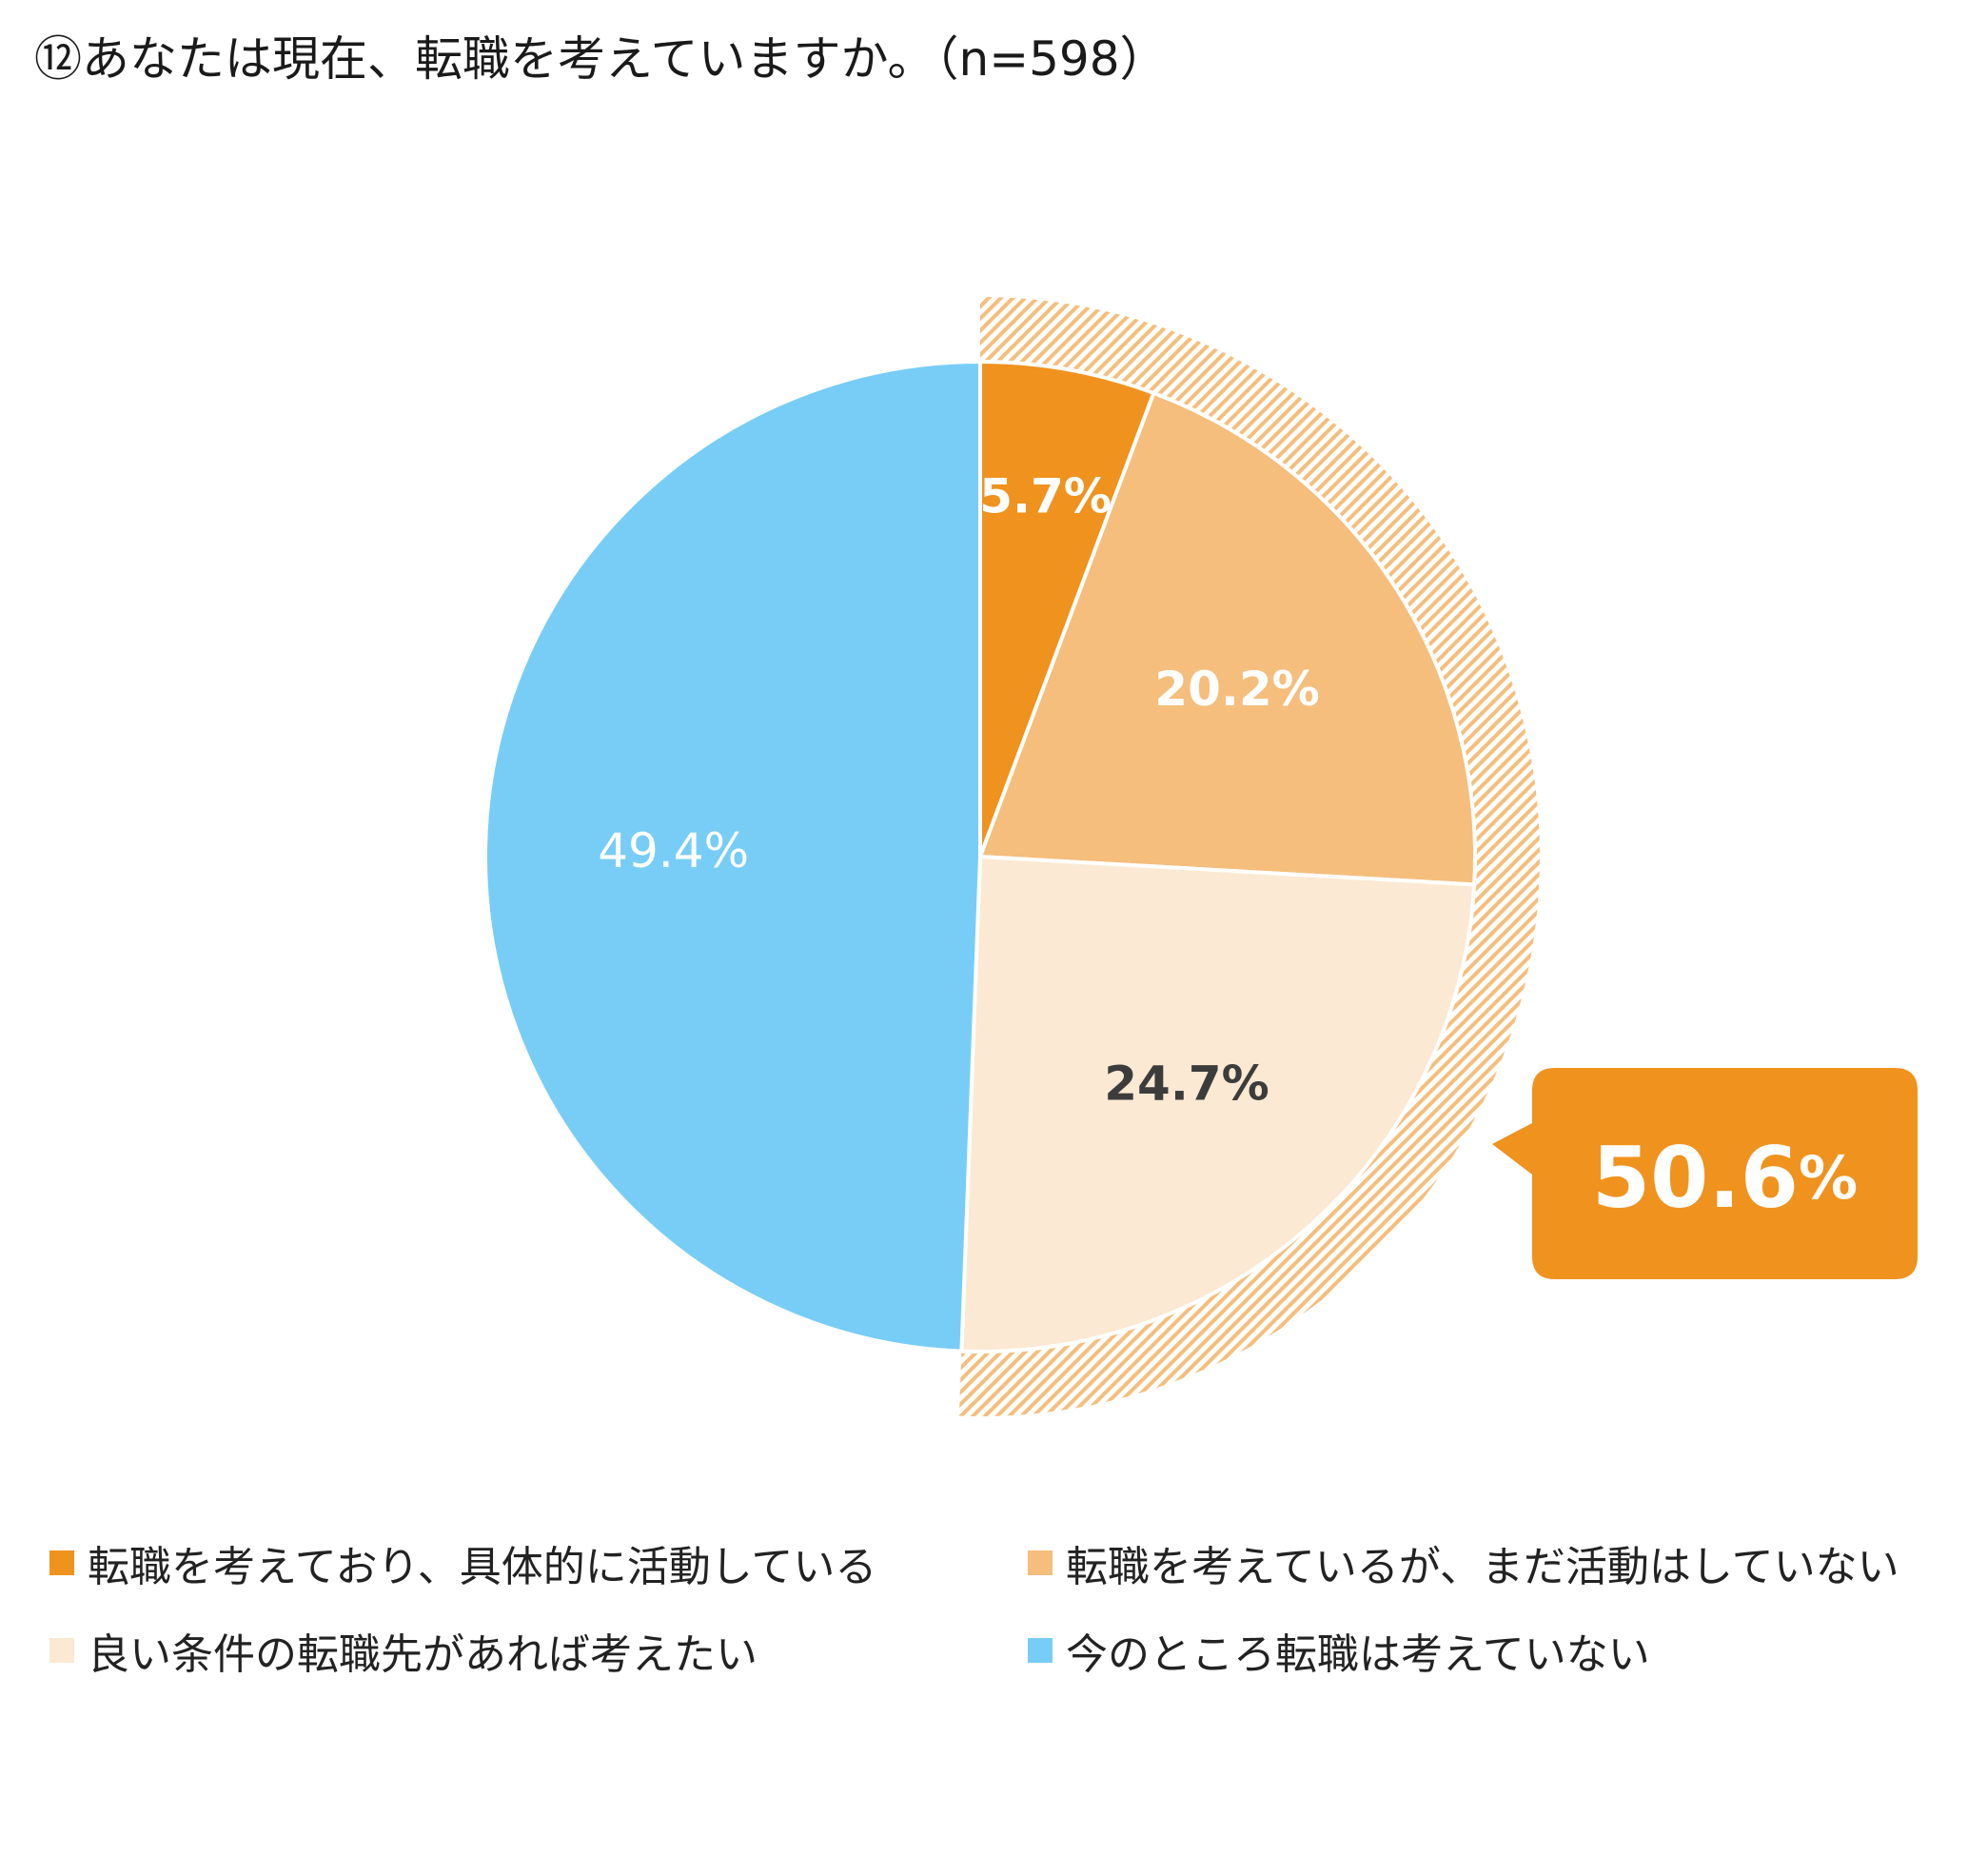 Image resolution: width=1968 pixels, height=1876 pixels. What do you see at coordinates (1236, 689) in the screenshot?
I see `slice-value-label-1: 20.2%` at bounding box center [1236, 689].